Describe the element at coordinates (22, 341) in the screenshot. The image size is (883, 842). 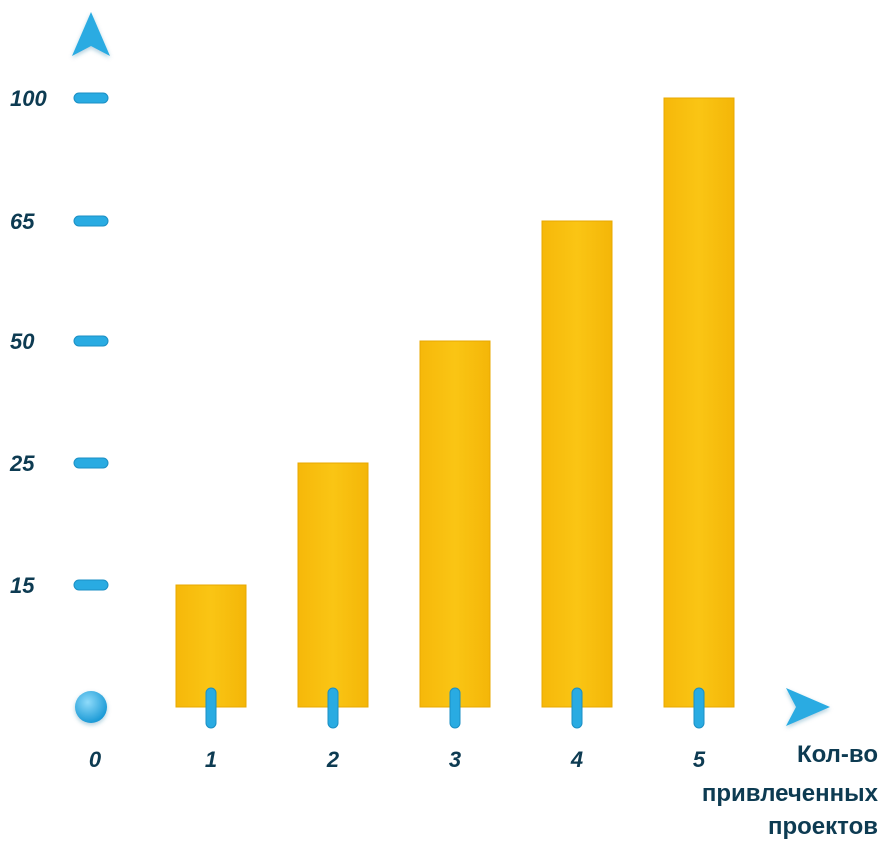
I see `y-tick-label-50: 50` at that location.